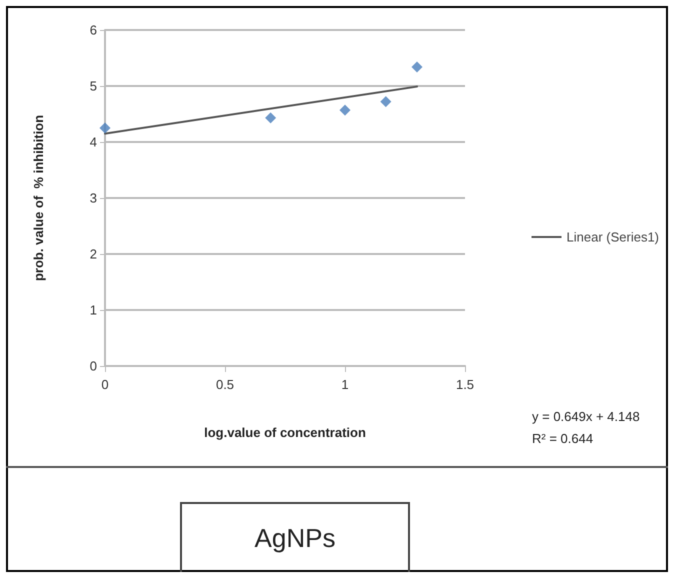  What do you see at coordinates (93, 30) in the screenshot?
I see `y-tick-label: 6` at bounding box center [93, 30].